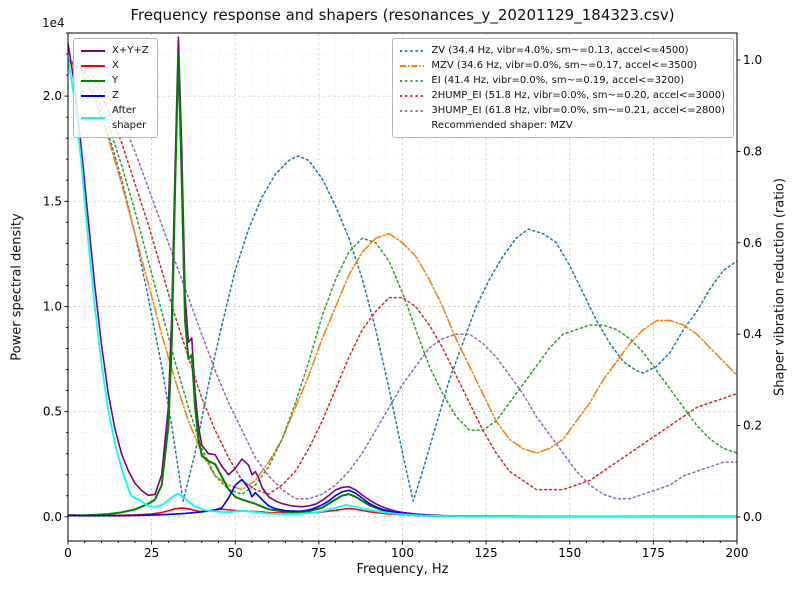 This screenshot has width=800, height=600. What do you see at coordinates (780, 287) in the screenshot?
I see `y-axis-label-right: Shaper vibration reduction (ratio)` at bounding box center [780, 287].